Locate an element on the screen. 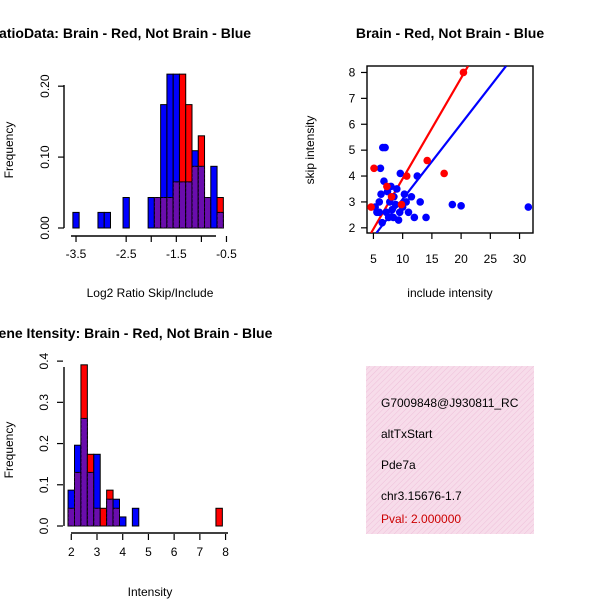  scatter-y-tick-label: 2 is located at coordinates (352, 228).